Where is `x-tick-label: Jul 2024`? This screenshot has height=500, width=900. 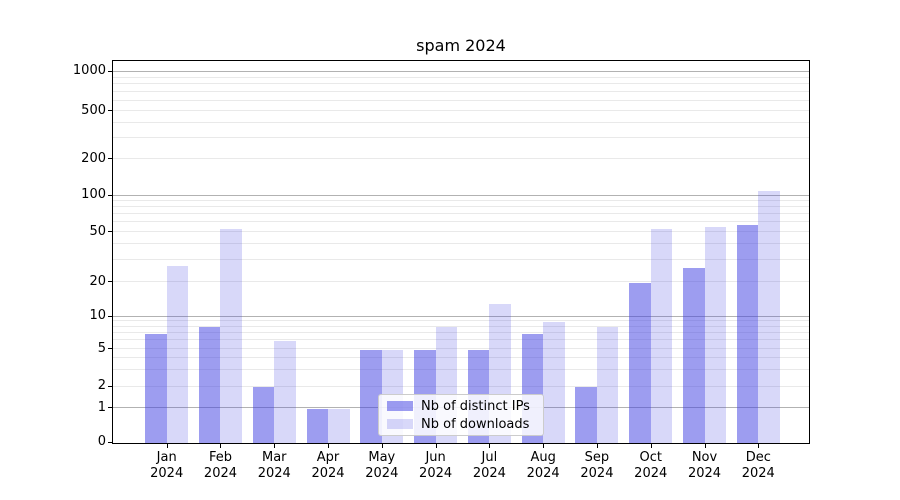 x-tick-label: Jul 2024 is located at coordinates (489, 466).